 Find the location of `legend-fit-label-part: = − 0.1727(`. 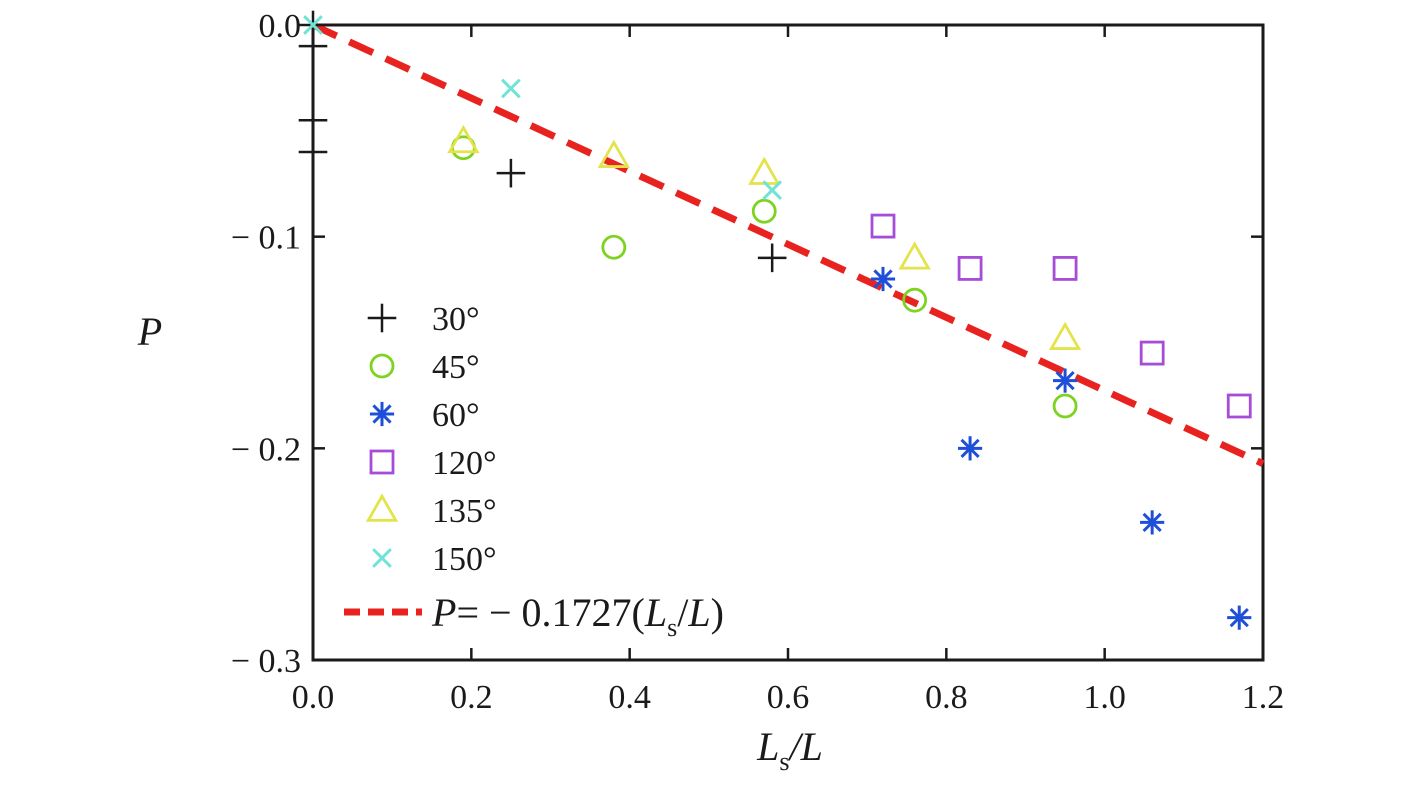

legend-fit-label-part: = − 0.1727( is located at coordinates (550, 612).